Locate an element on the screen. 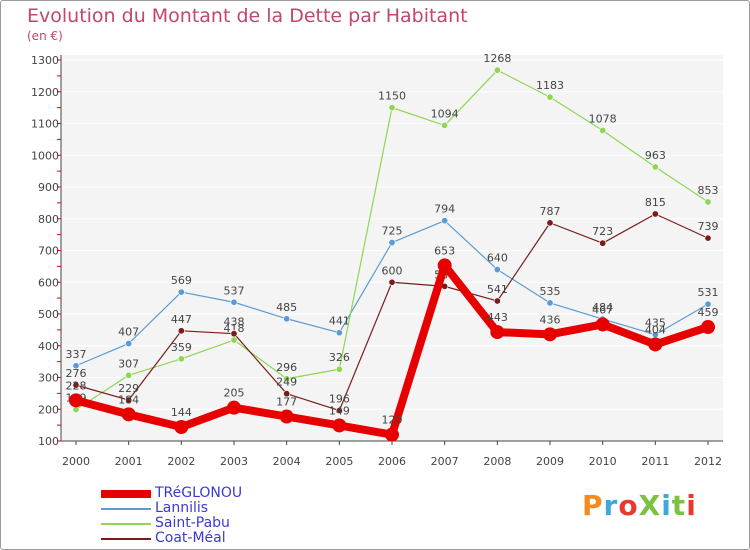 The width and height of the screenshot is (750, 550). y-tick-label: 200 is located at coordinates (48, 409).